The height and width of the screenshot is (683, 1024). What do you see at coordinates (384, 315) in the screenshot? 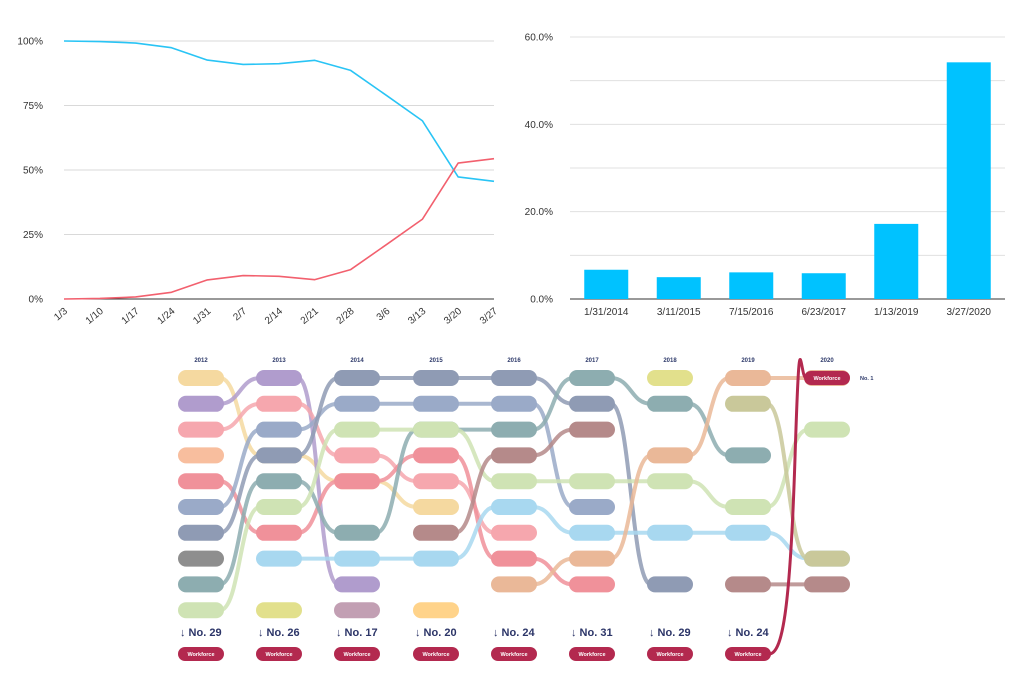
I see `x-tick-label: 3/6` at bounding box center [384, 315].